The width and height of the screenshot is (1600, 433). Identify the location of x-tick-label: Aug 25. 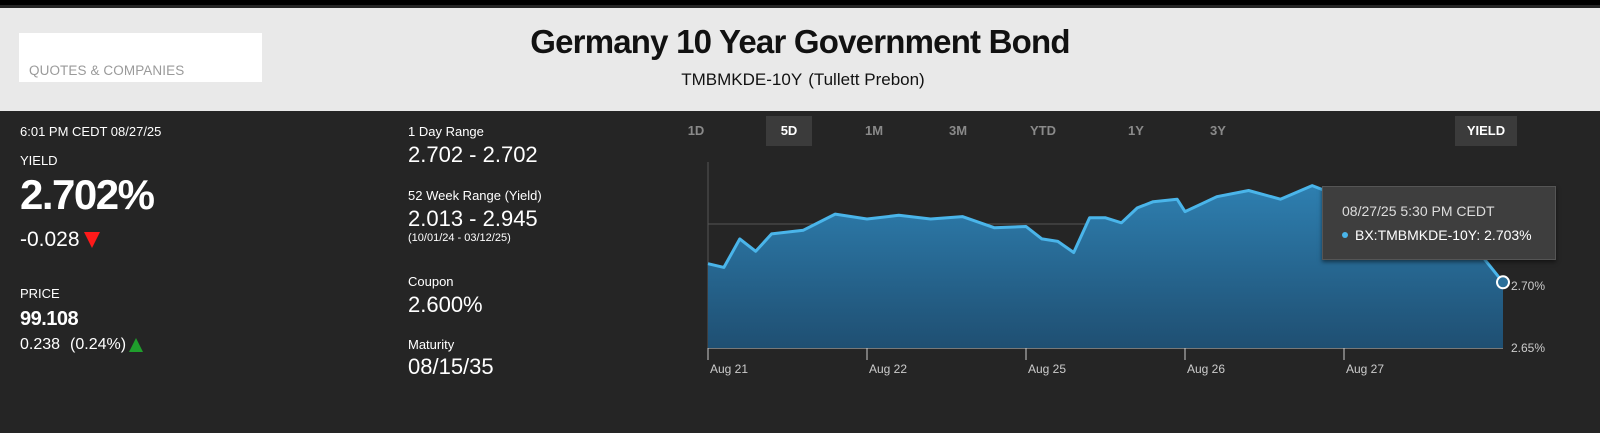
(1047, 369).